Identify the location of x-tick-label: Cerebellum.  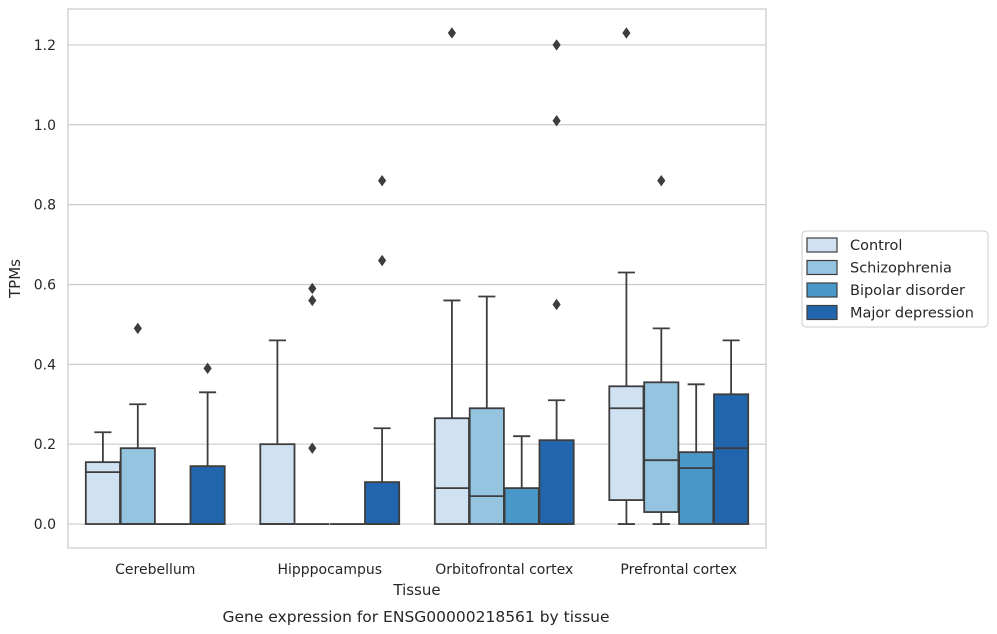
(155, 570).